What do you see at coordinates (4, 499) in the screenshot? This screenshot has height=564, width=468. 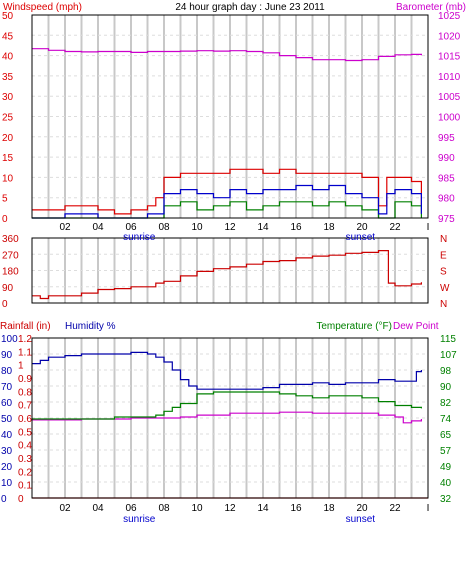 I see `humidity-y-tick-label: 0` at bounding box center [4, 499].